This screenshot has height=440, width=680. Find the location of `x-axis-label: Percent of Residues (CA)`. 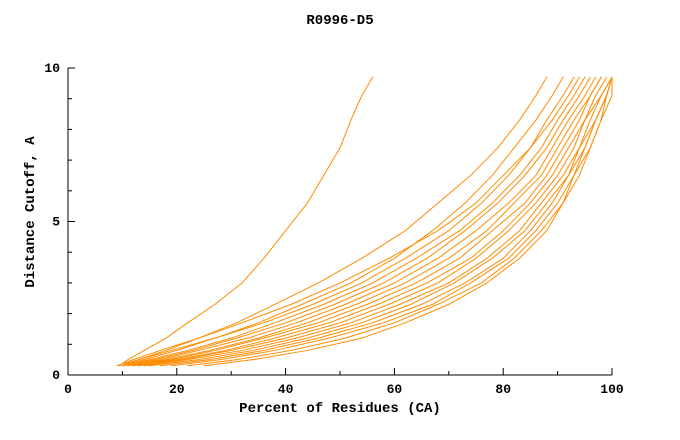

x-axis-label: Percent of Residues (CA) is located at coordinates (340, 409).